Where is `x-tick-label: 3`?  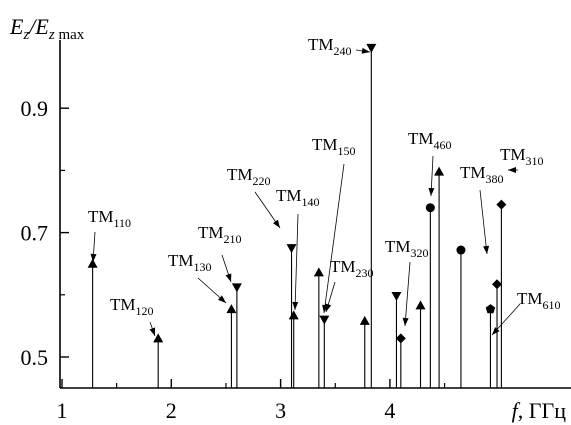 x-tick-label: 3 is located at coordinates (280, 410).